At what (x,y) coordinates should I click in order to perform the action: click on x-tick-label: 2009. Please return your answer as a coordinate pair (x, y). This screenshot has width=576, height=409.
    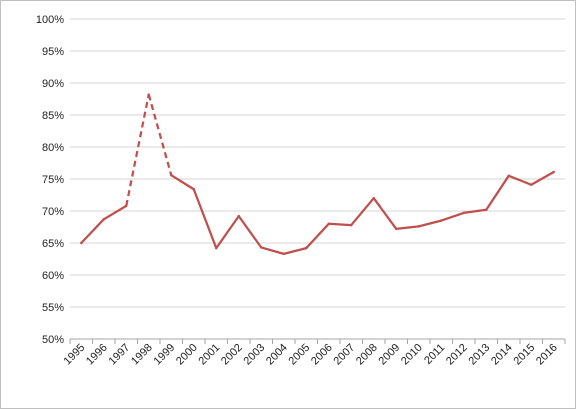
    Looking at the image, I should click on (390, 355).